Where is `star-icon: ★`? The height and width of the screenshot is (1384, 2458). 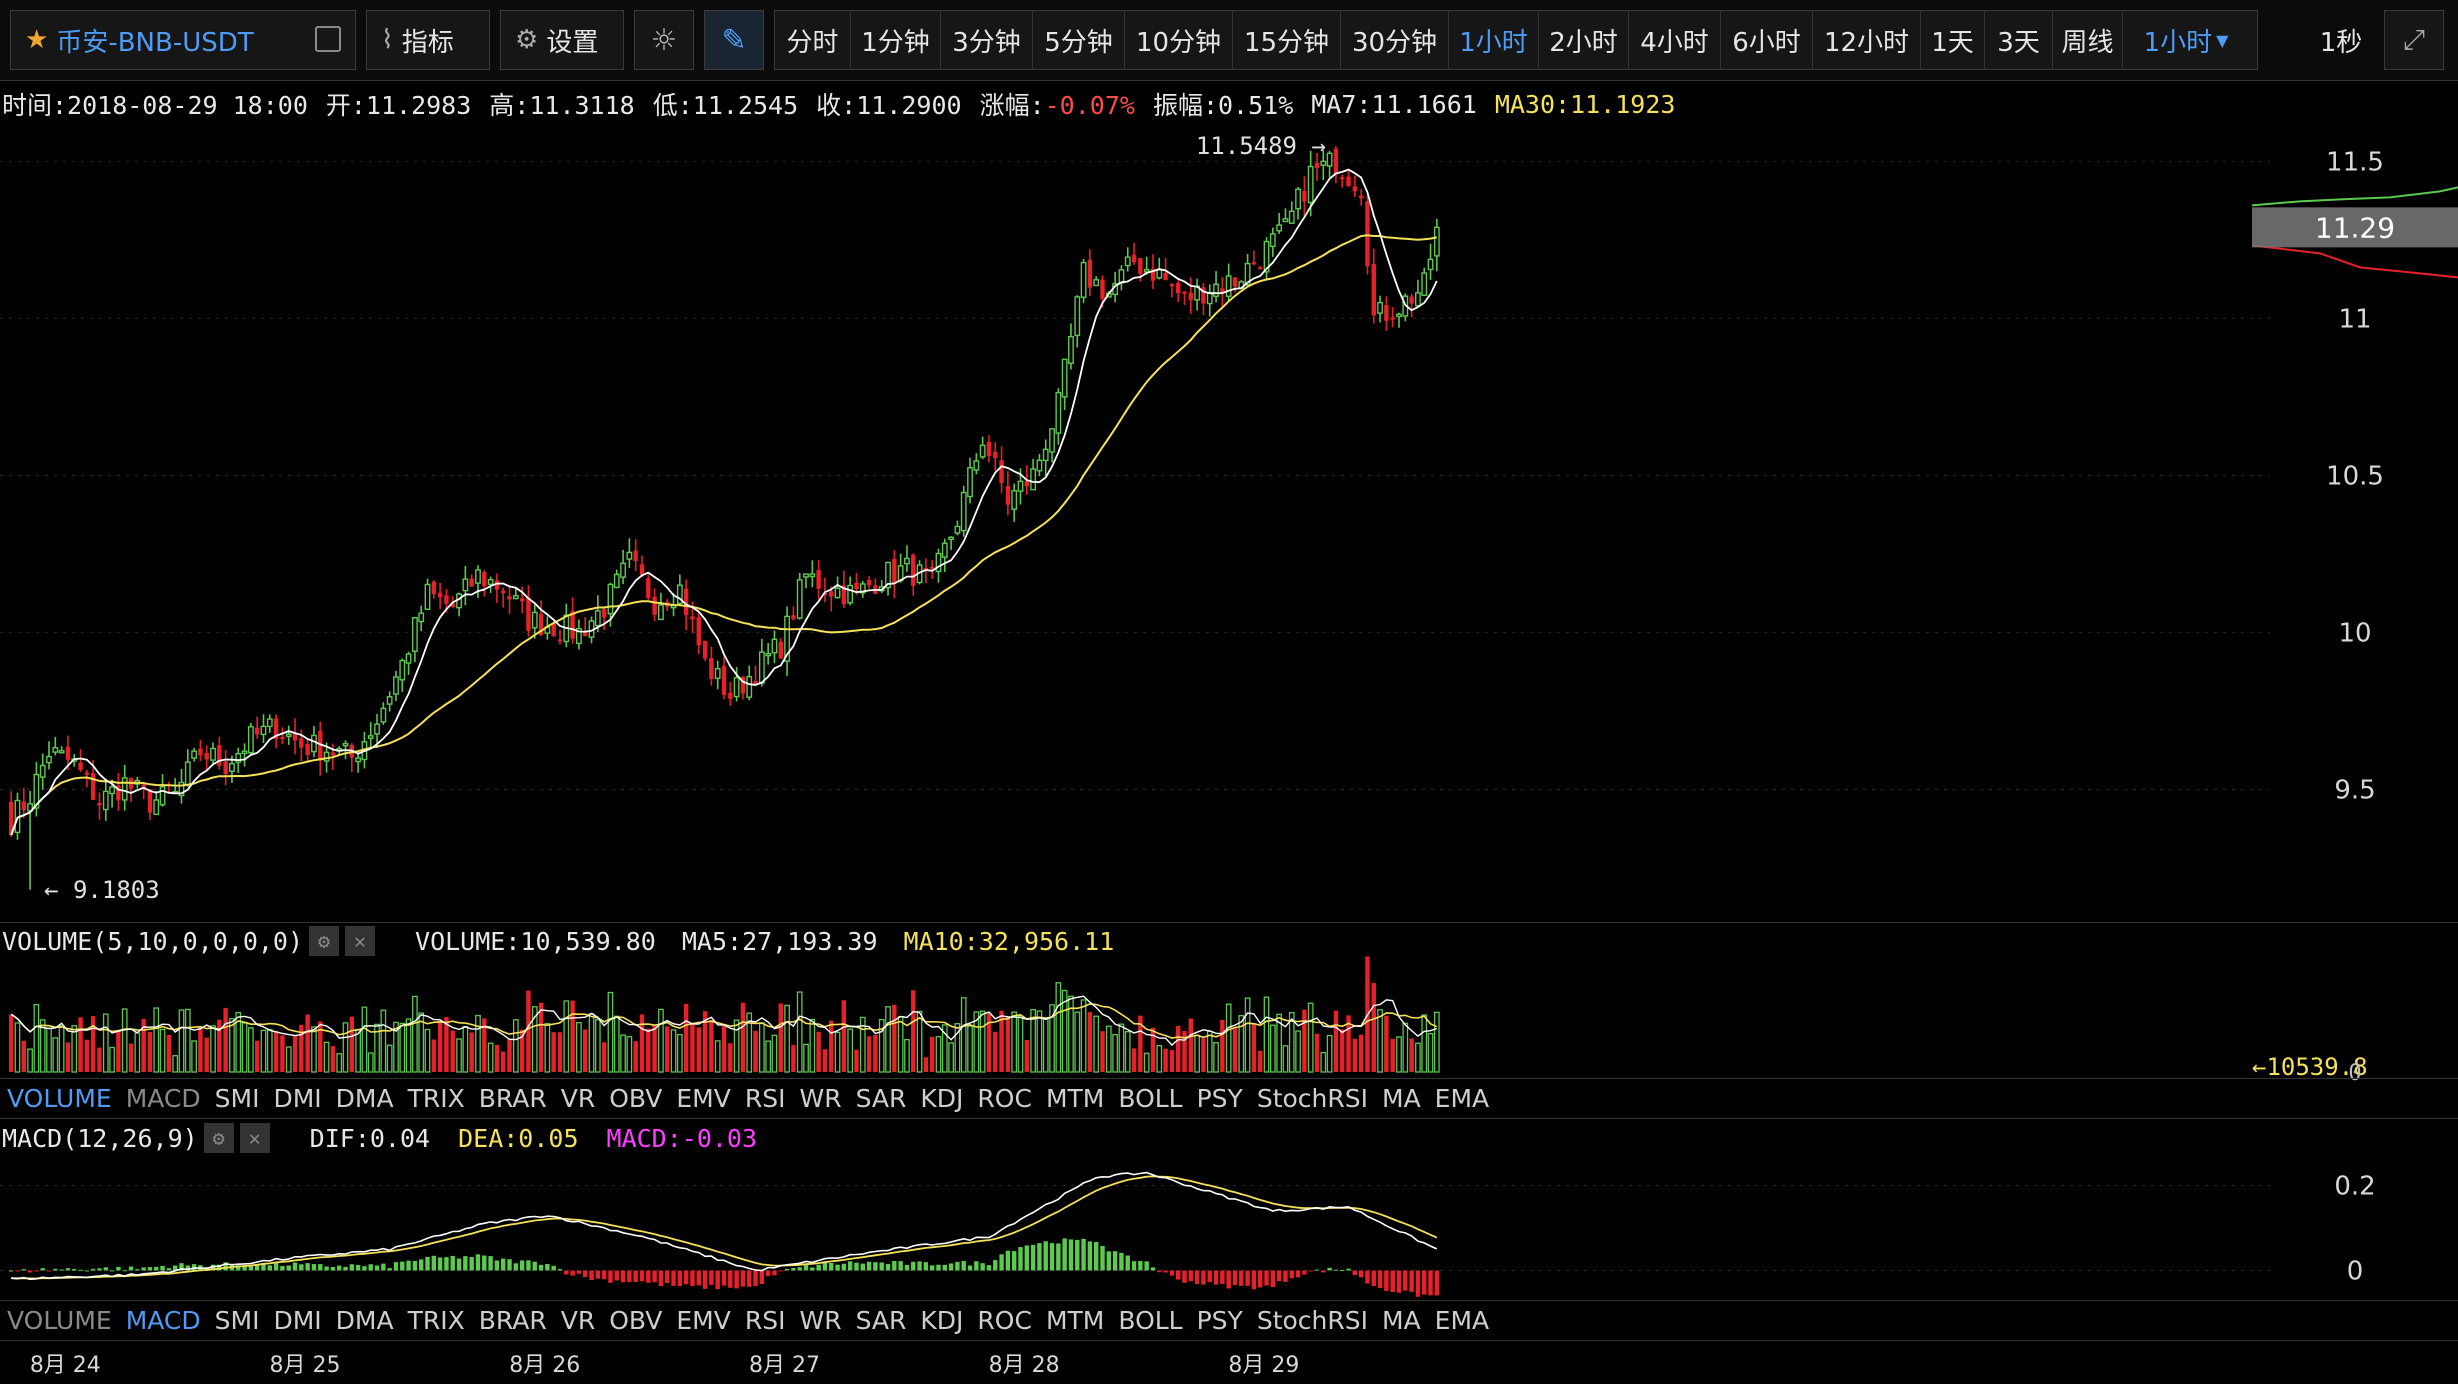
star-icon: ★ is located at coordinates (37, 40).